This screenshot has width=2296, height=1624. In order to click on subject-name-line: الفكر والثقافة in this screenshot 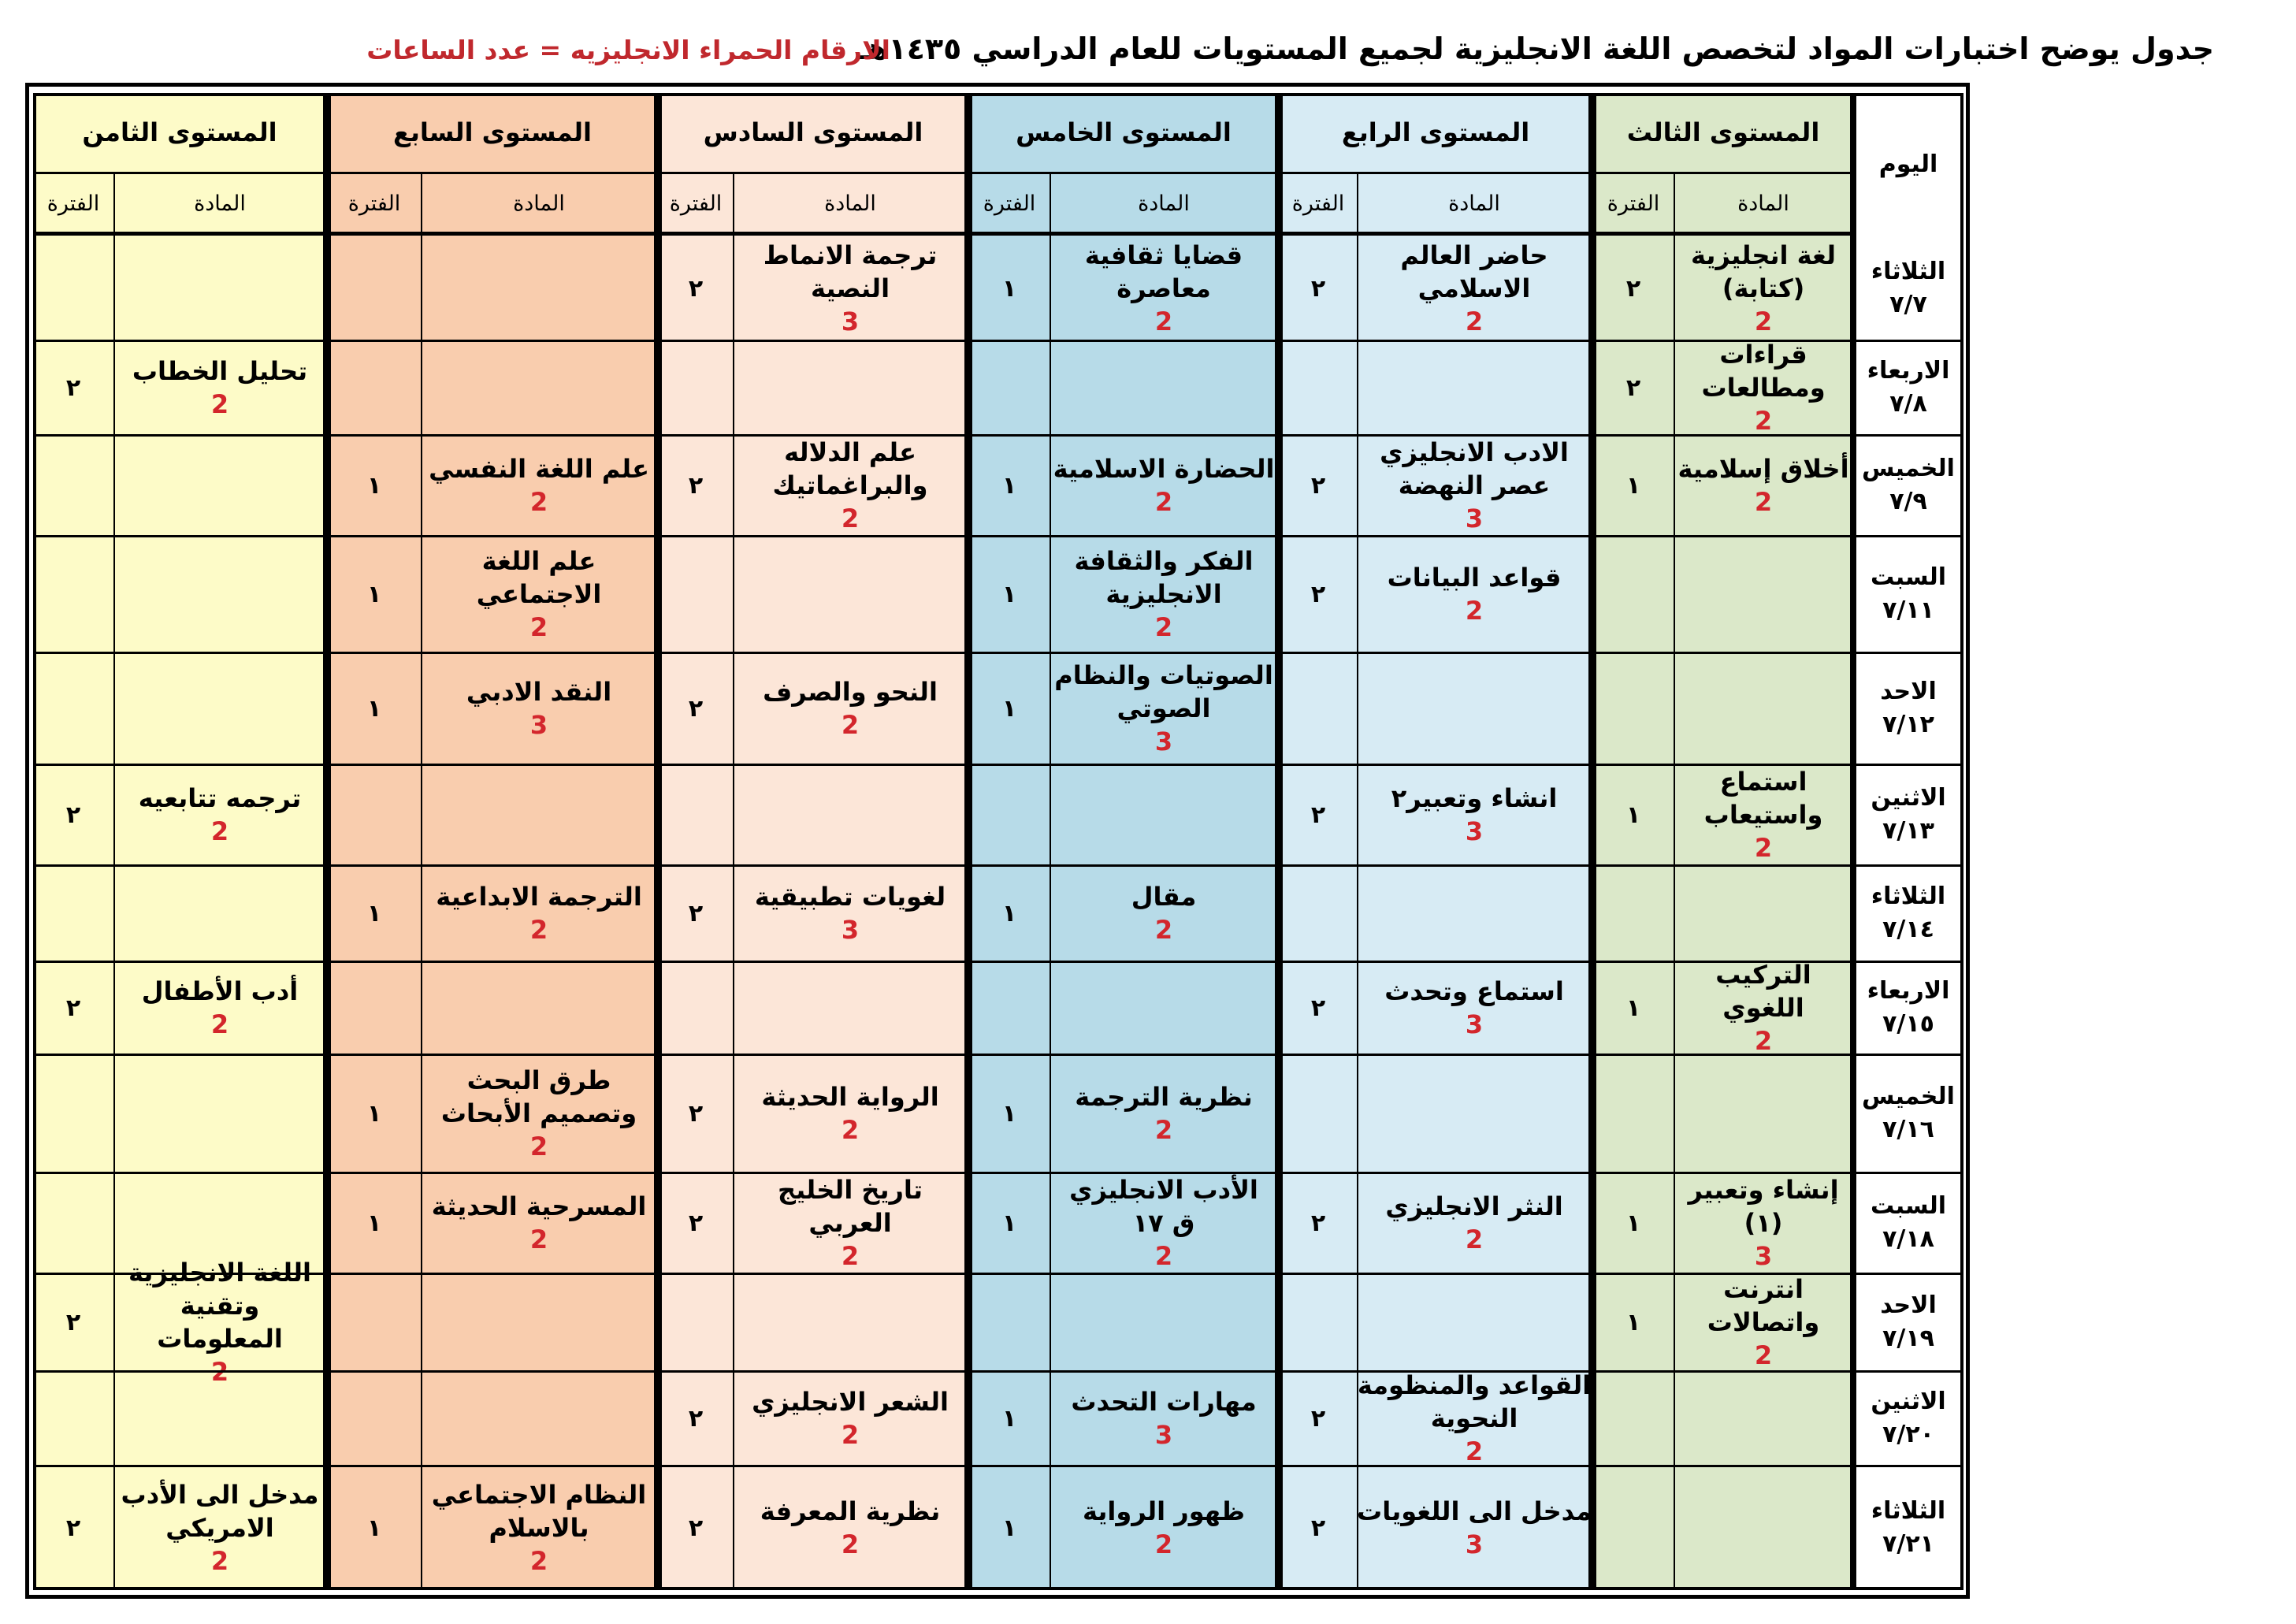, I will do `click(1164, 560)`.